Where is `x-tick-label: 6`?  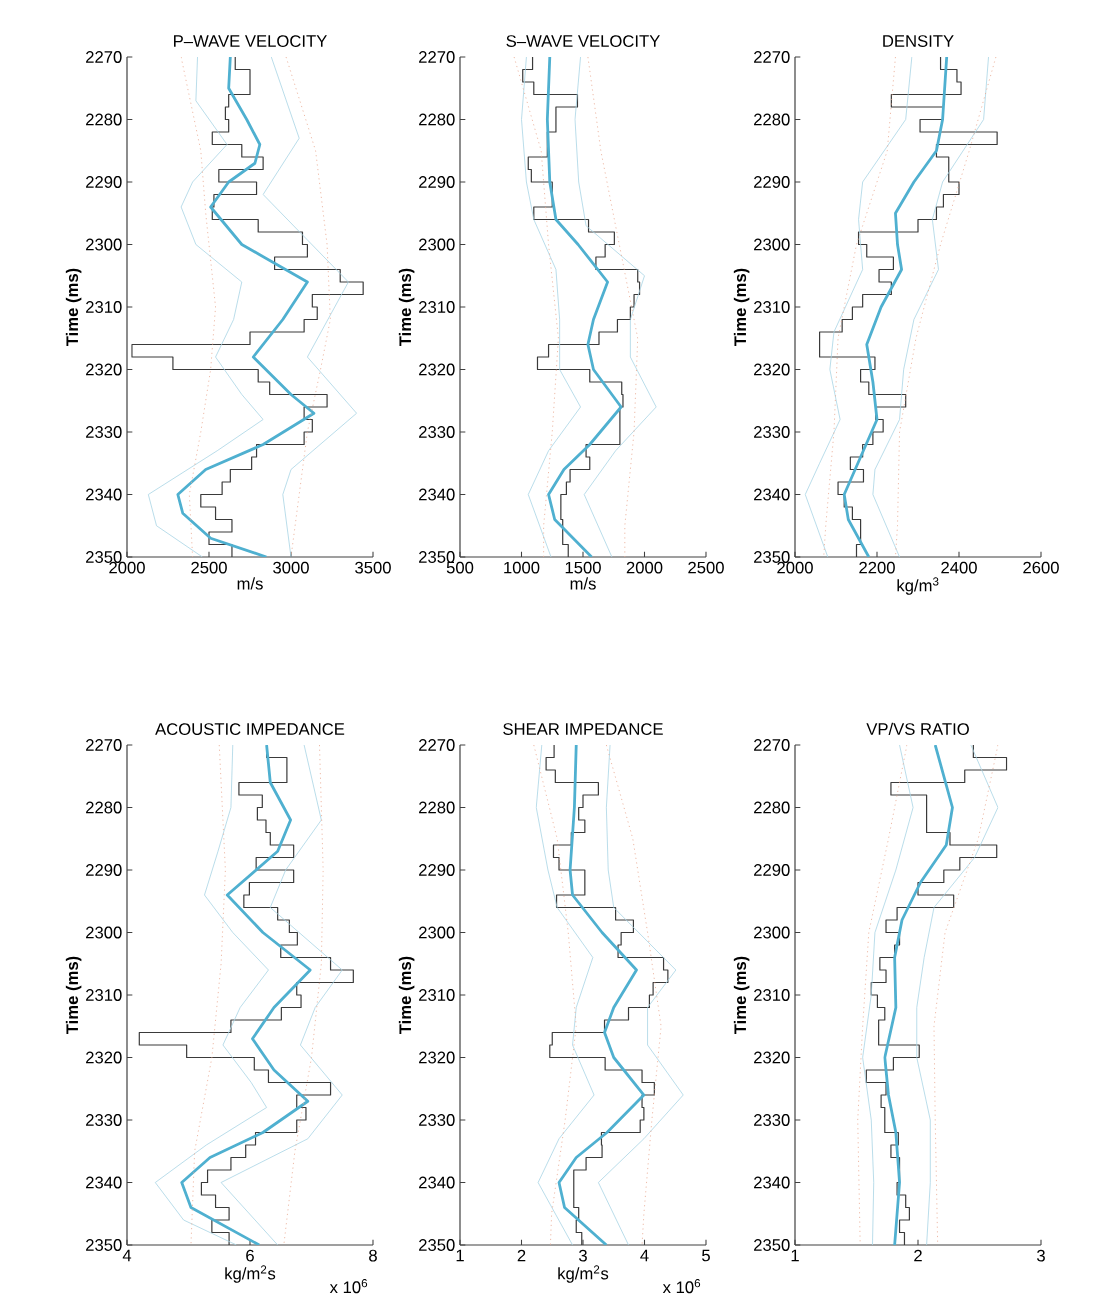 x-tick-label: 6 is located at coordinates (250, 1255).